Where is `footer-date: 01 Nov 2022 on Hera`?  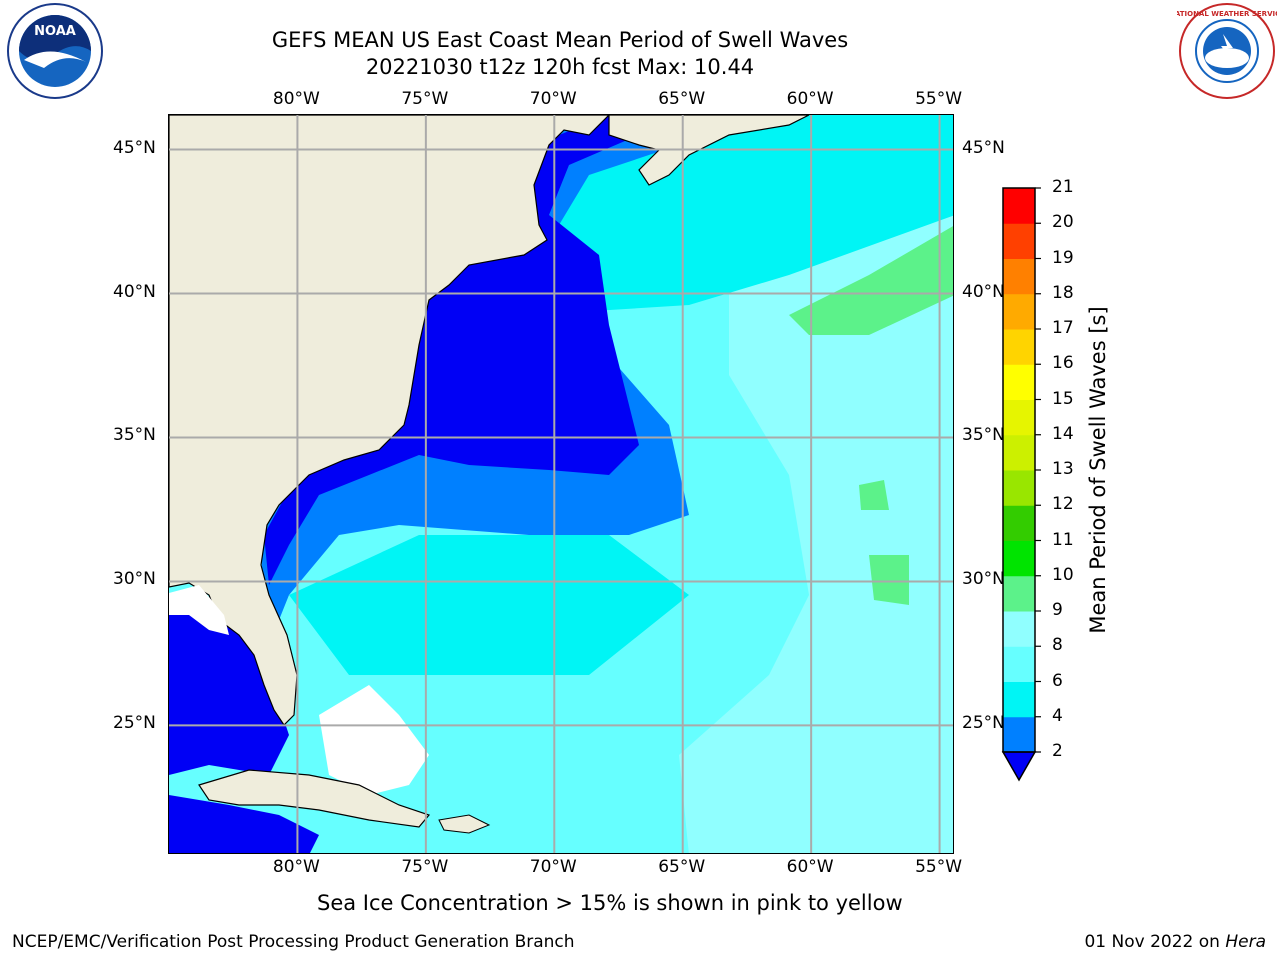 footer-date: 01 Nov 2022 on Hera is located at coordinates (1175, 942).